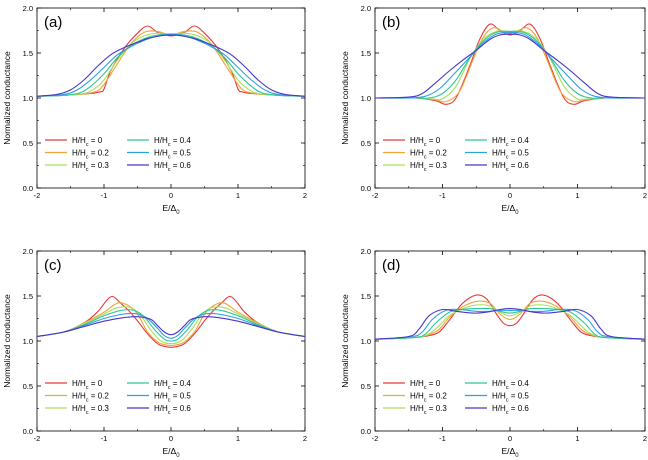 The width and height of the screenshot is (648, 460). Describe the element at coordinates (391, 22) in the screenshot. I see `panel-label: (b)` at that location.